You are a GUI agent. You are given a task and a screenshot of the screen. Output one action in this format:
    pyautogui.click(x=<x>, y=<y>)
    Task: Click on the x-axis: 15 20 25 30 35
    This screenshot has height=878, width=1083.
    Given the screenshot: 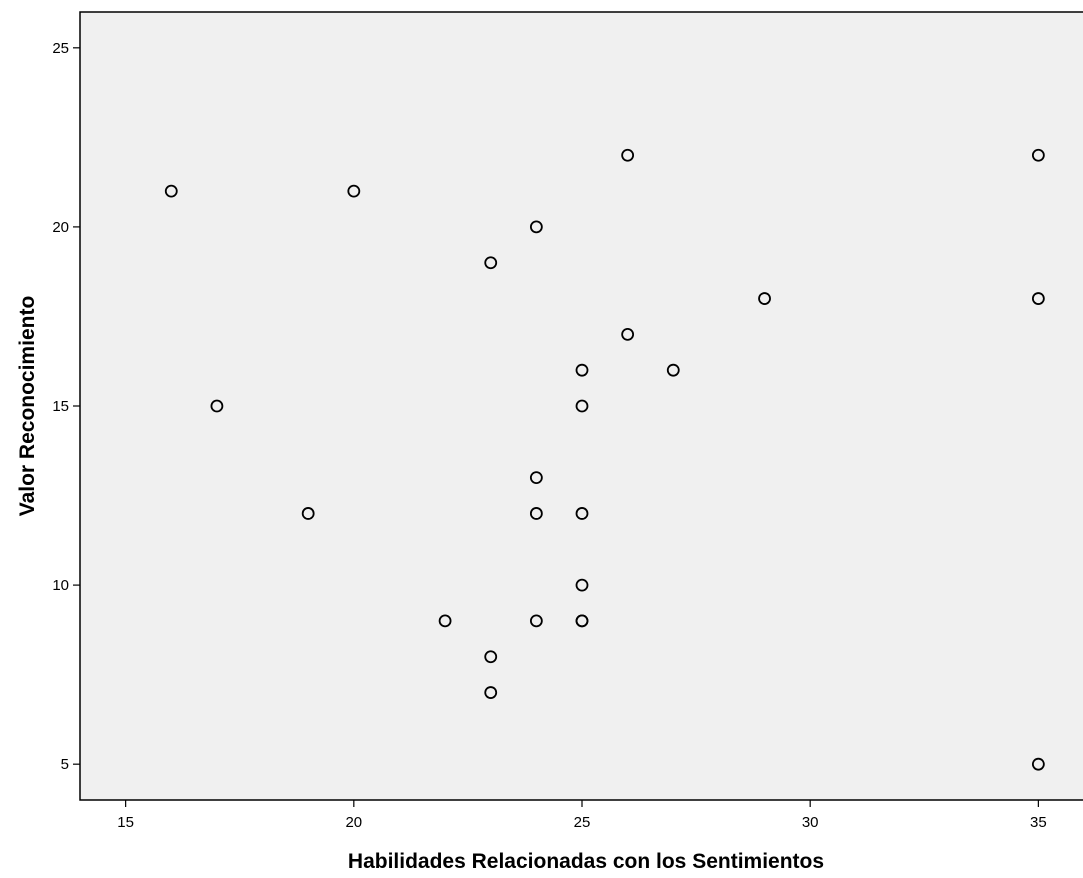 What is the action you would take?
    pyautogui.click(x=582, y=815)
    